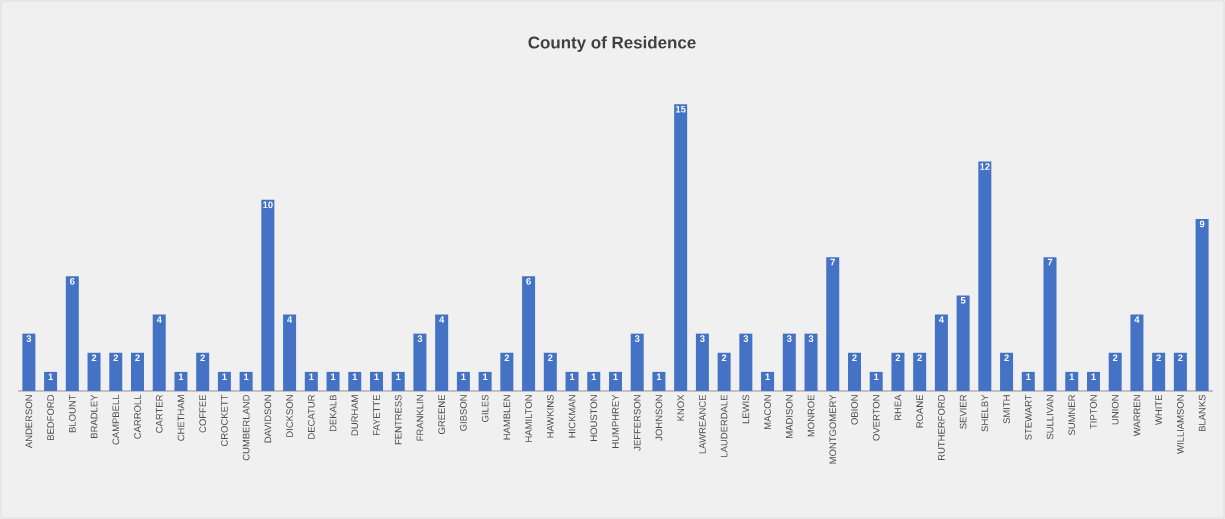  I want to click on x-tick-label: SULLIVAN, so click(1050, 417).